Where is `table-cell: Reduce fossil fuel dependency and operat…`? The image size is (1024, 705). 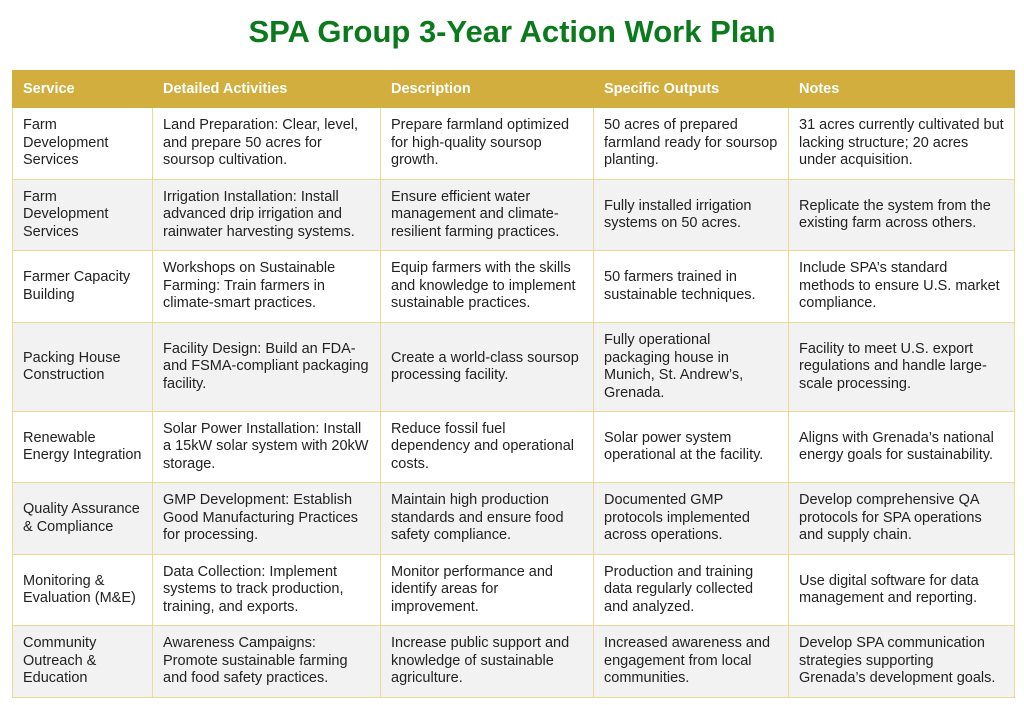 table-cell: Reduce fossil fuel dependency and operat… is located at coordinates (487, 447).